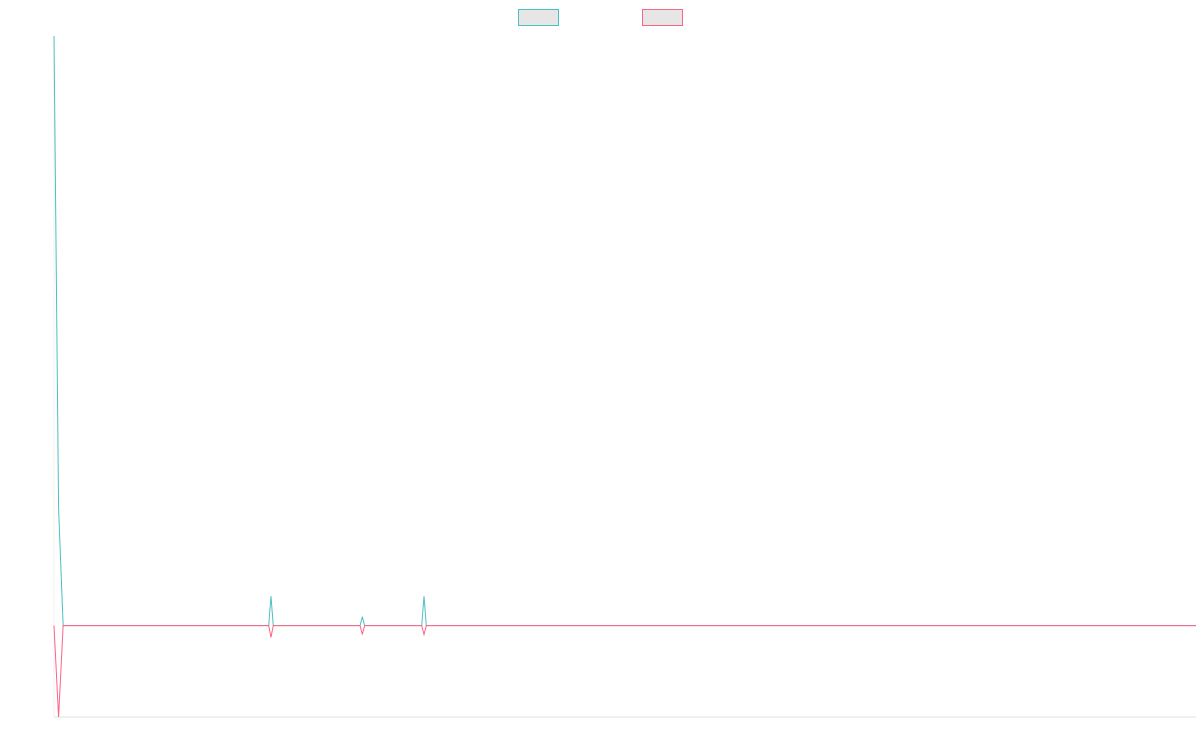  Describe the element at coordinates (600, 17) in the screenshot. I see `legend` at that location.